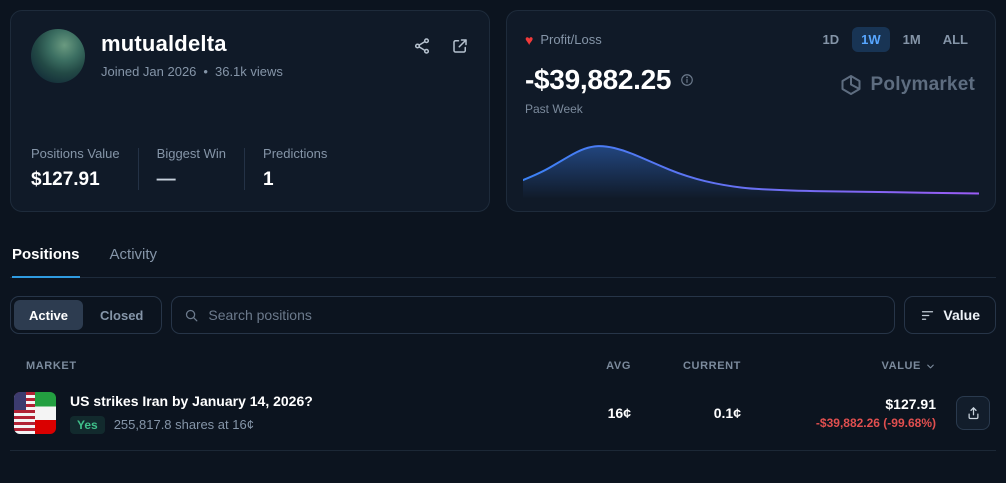 This screenshot has height=483, width=1006. I want to click on stat-positions-value: Positions Value $127.91, so click(75, 168).